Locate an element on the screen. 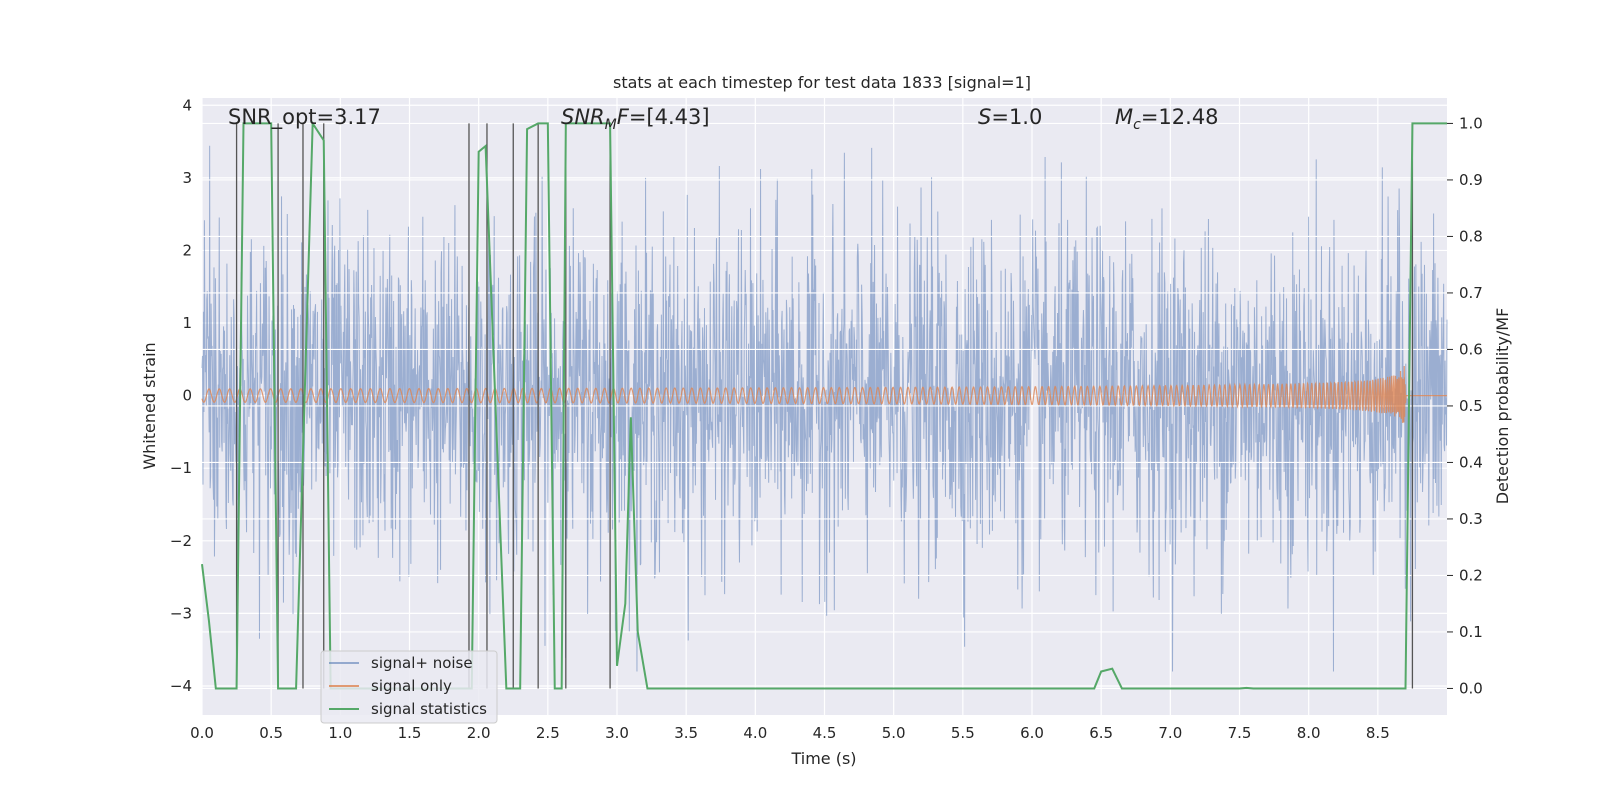  y2-tick-label: 0.0 is located at coordinates (1471, 688).